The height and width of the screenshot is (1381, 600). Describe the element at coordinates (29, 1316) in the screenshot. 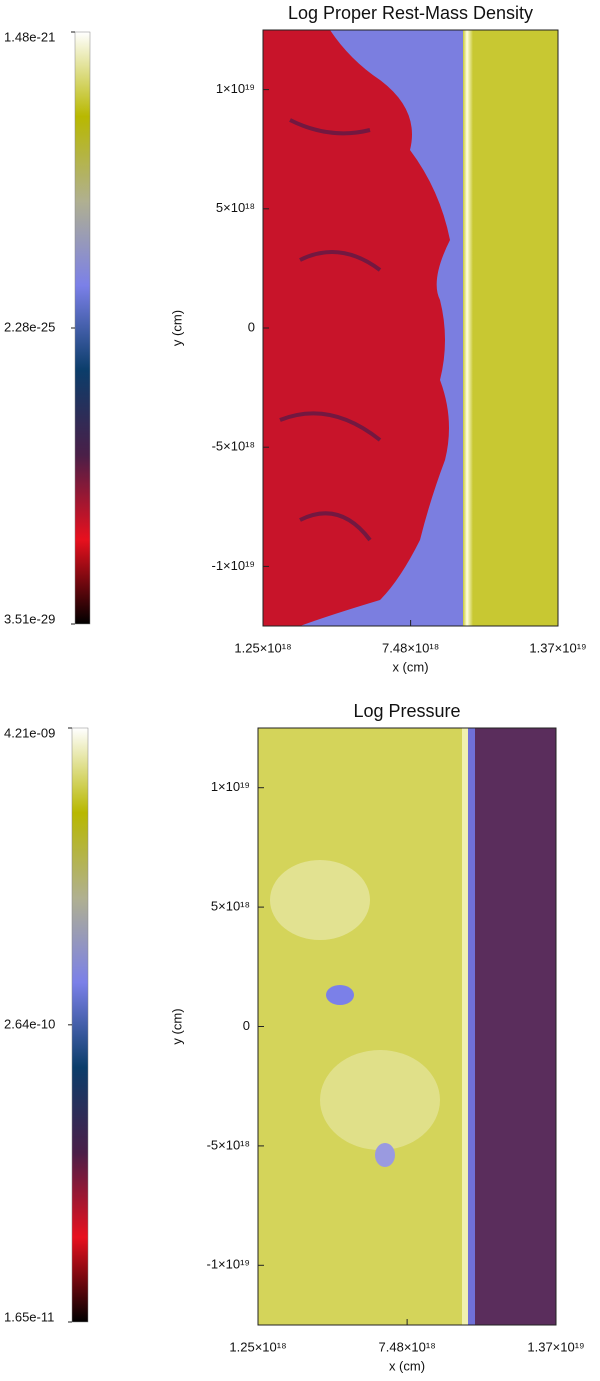

I see `colorbar-tick-label: 1.65e-11` at that location.